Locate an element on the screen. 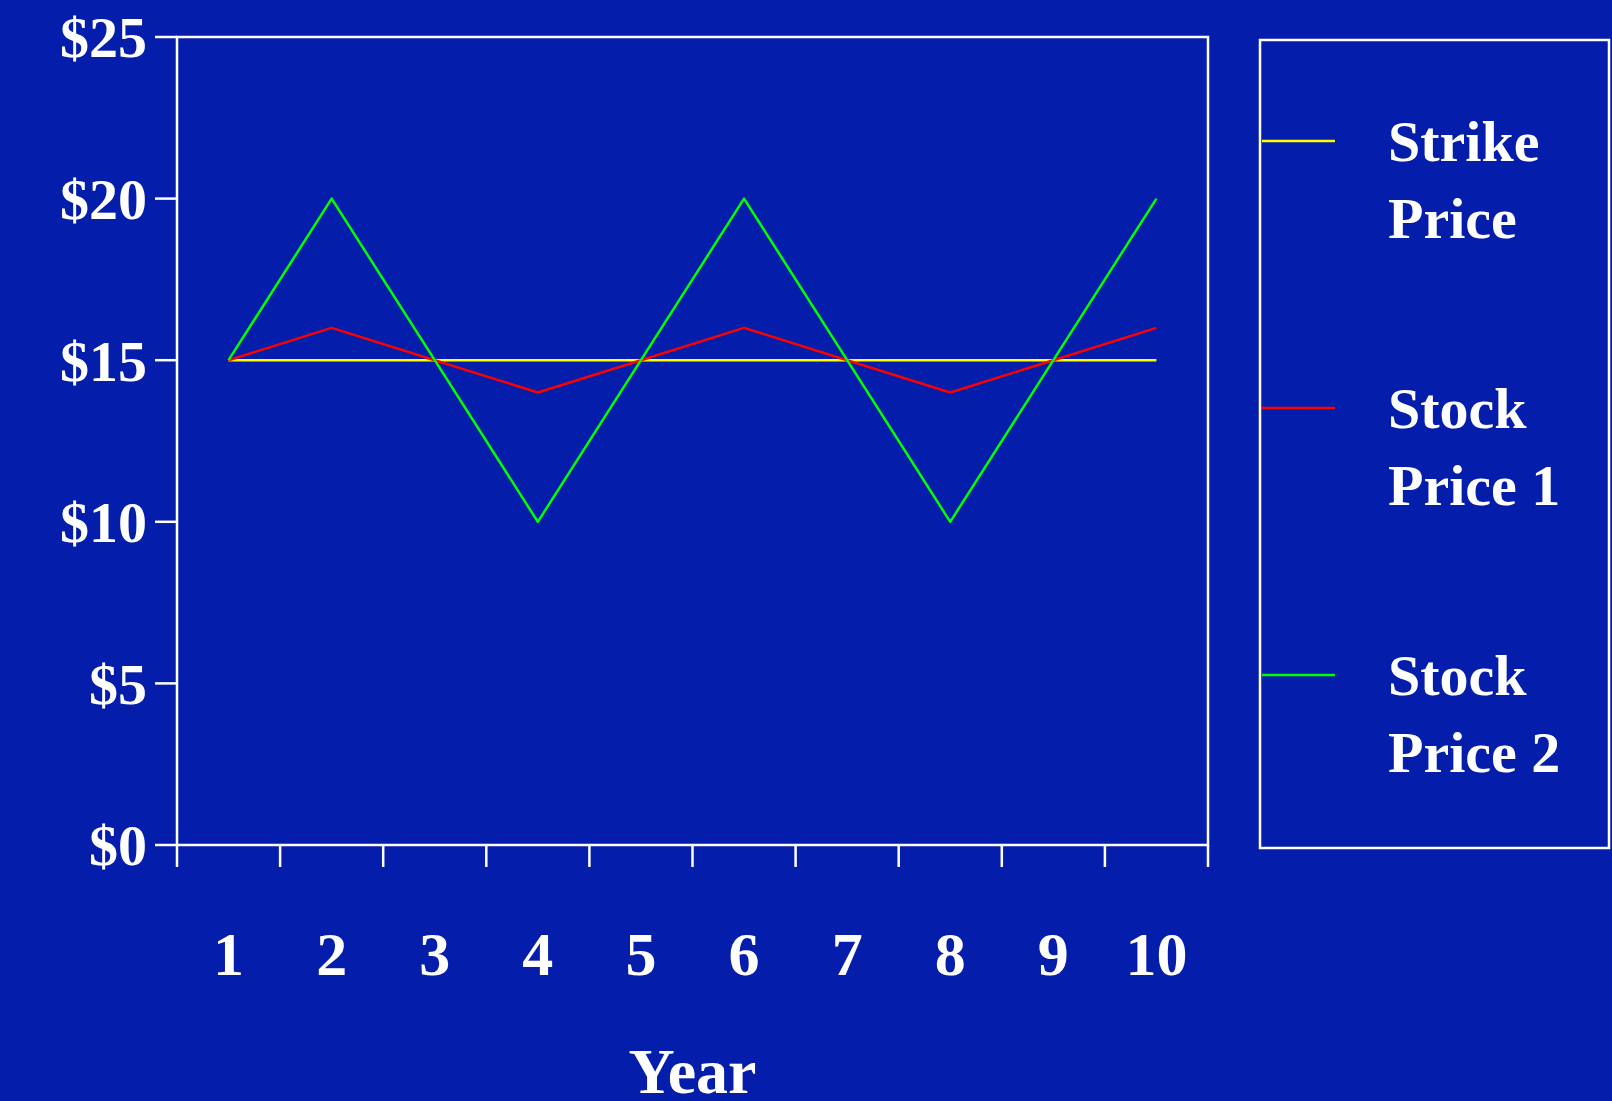  y-tick-label: $20 is located at coordinates (103, 199).